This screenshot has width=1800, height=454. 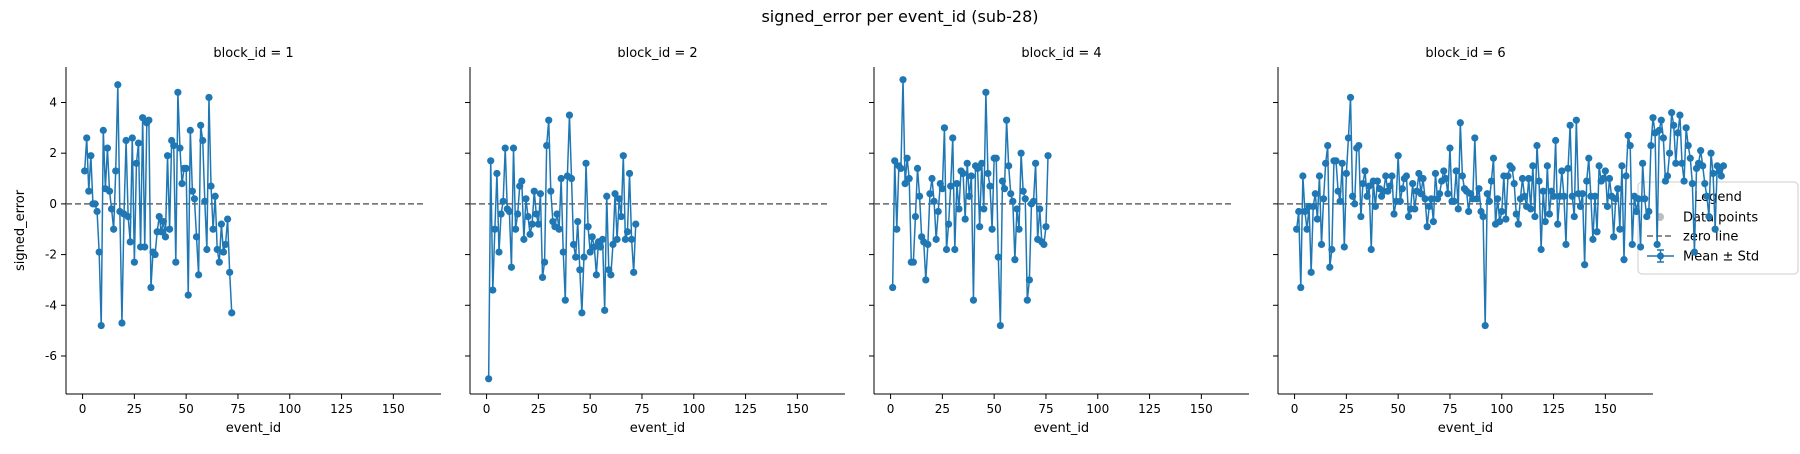 I want to click on legend-title: Legend, so click(x=1718, y=197).